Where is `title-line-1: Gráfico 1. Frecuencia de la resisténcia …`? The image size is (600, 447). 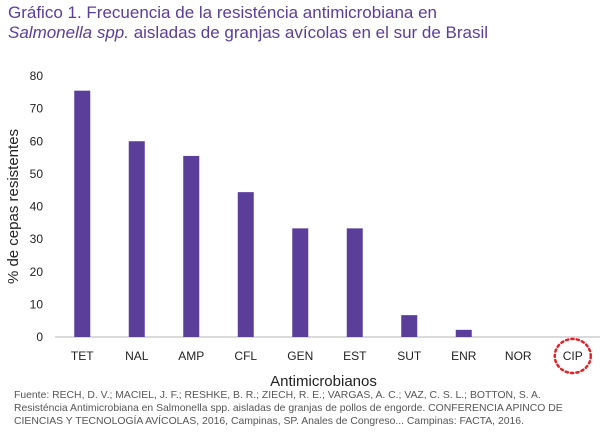 title-line-1: Gráfico 1. Frecuencia de la resisténcia … is located at coordinates (222, 12).